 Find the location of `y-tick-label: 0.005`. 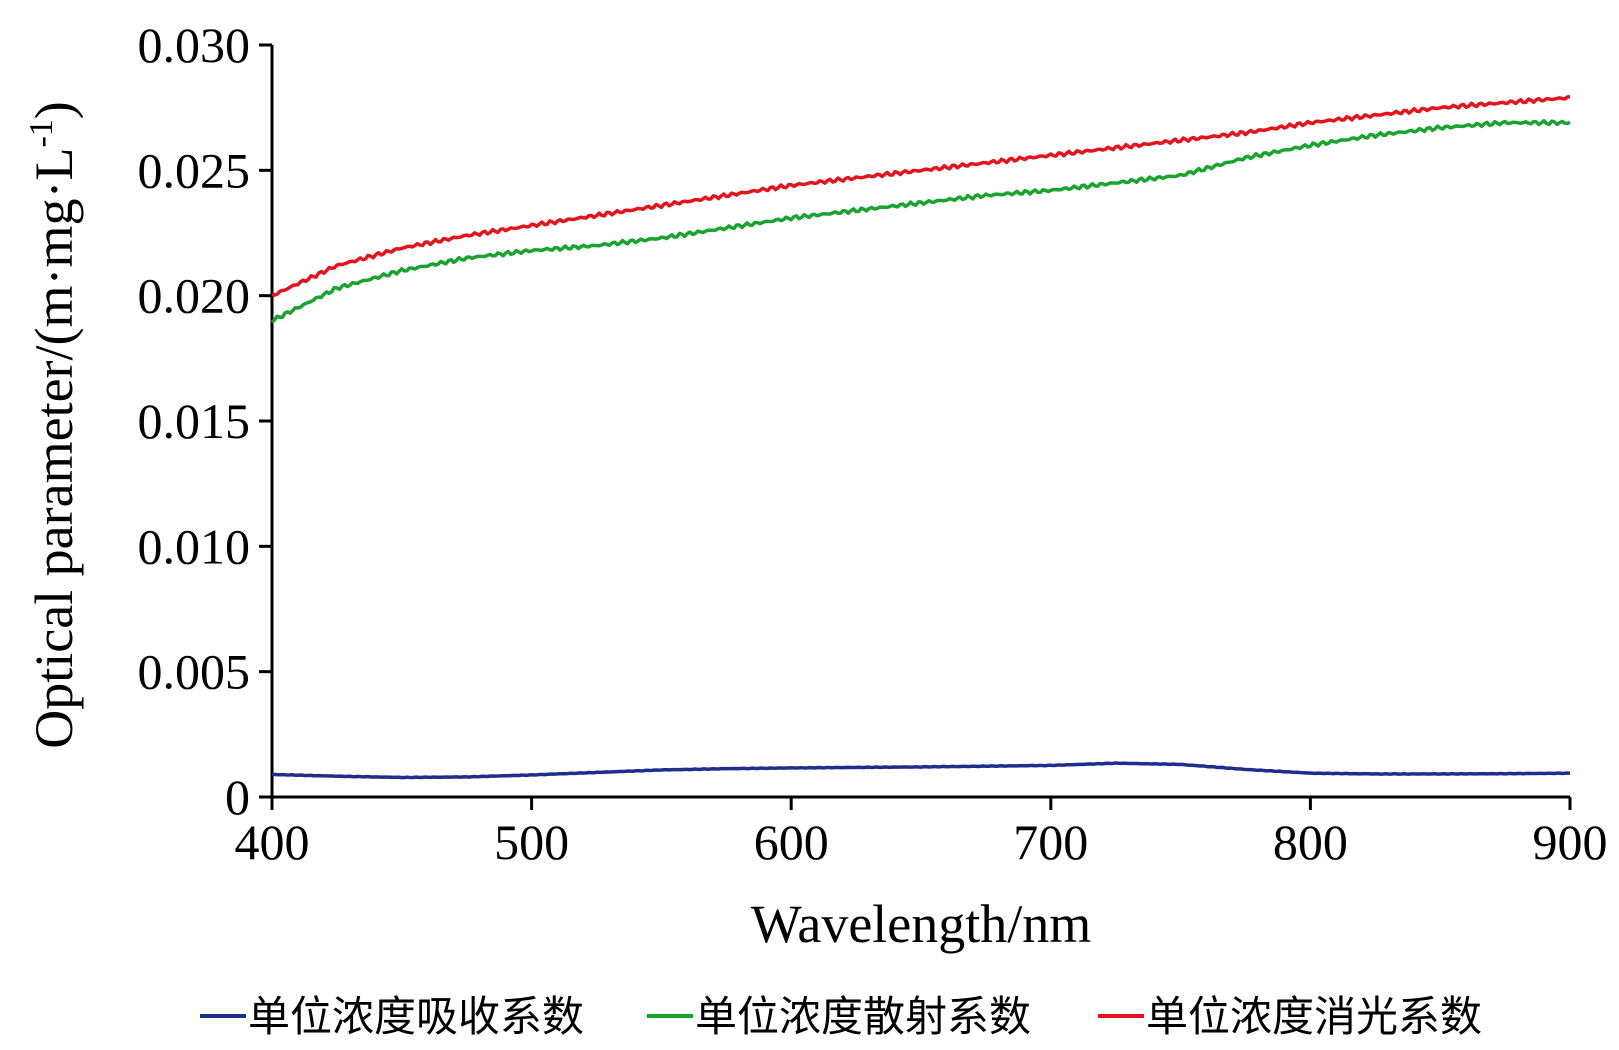

y-tick-label: 0.005 is located at coordinates (194, 672).